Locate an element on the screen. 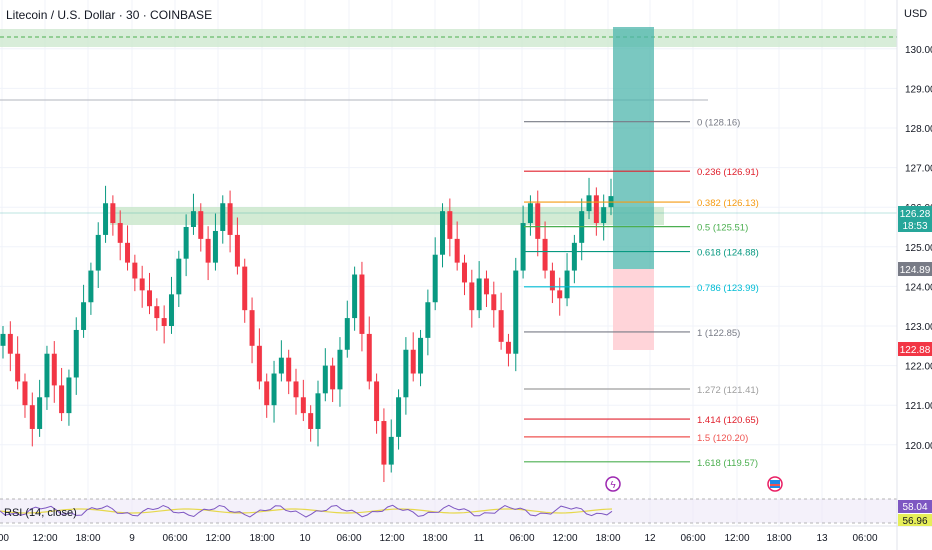  fib-level-label: 1.414 (120.65) is located at coordinates (728, 420).